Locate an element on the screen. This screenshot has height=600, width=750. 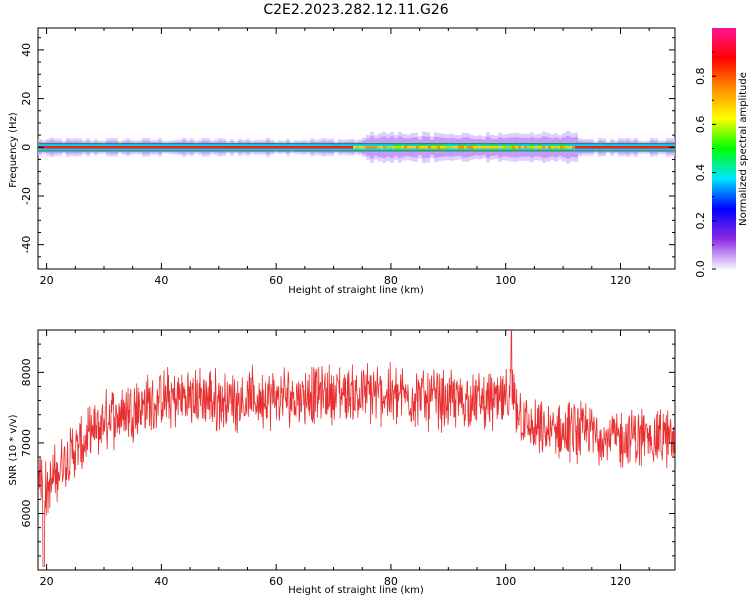
snr-x-label: Height of straight line (km) is located at coordinates (356, 590).